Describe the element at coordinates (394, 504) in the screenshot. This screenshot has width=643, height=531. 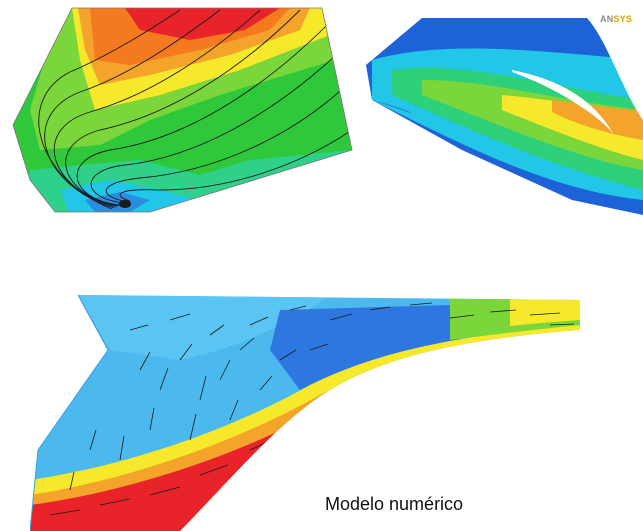
I see `caption-model-label: Modelo numérico` at that location.